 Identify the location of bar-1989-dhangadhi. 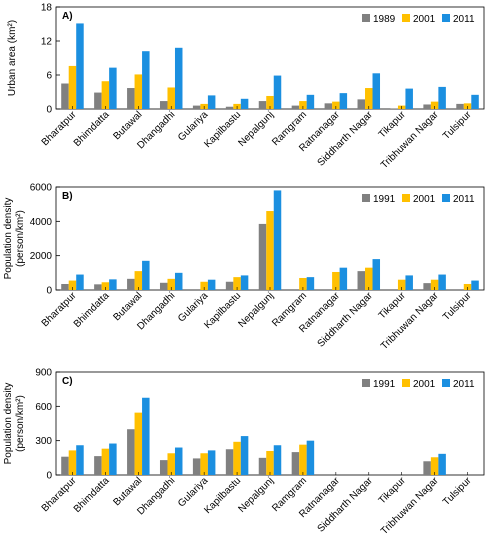
(163, 105).